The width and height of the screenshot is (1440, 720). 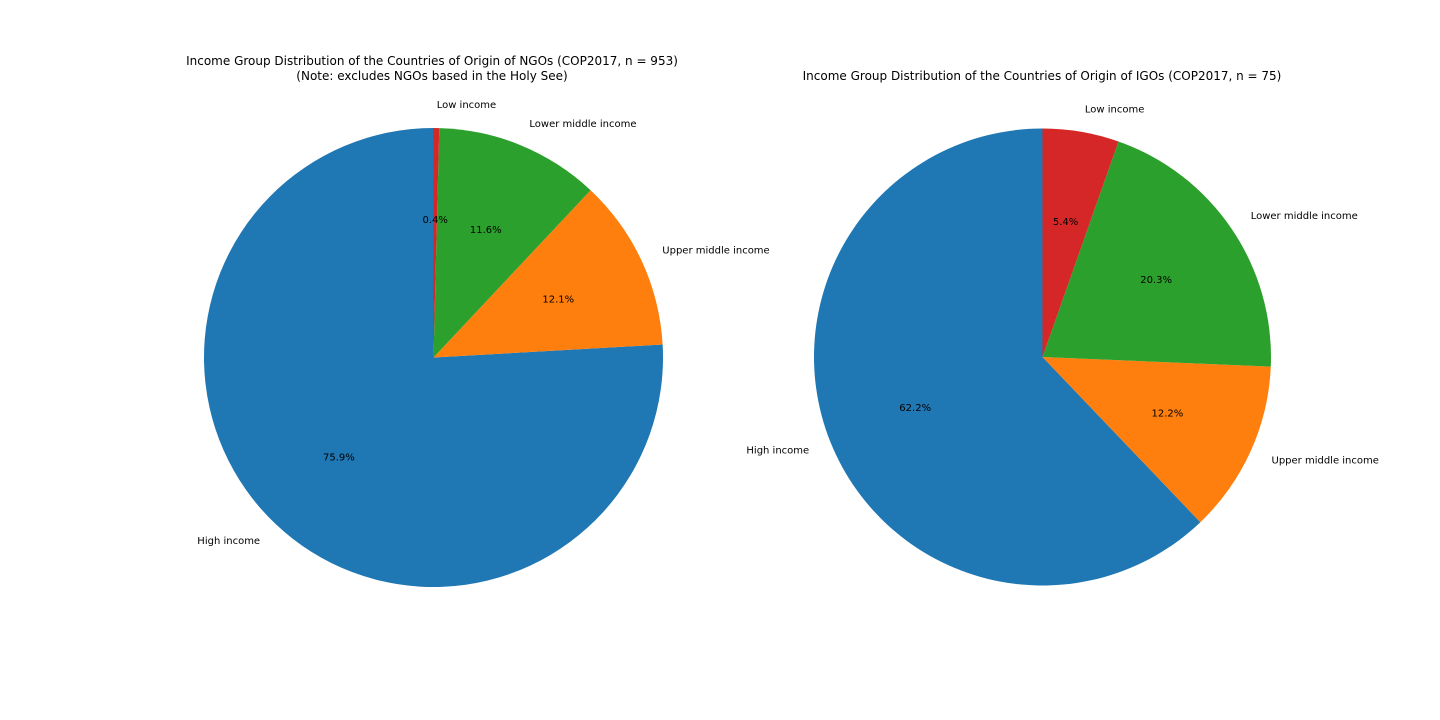 I want to click on igo-pct-label-high-income: 62.2%, so click(x=915, y=408).